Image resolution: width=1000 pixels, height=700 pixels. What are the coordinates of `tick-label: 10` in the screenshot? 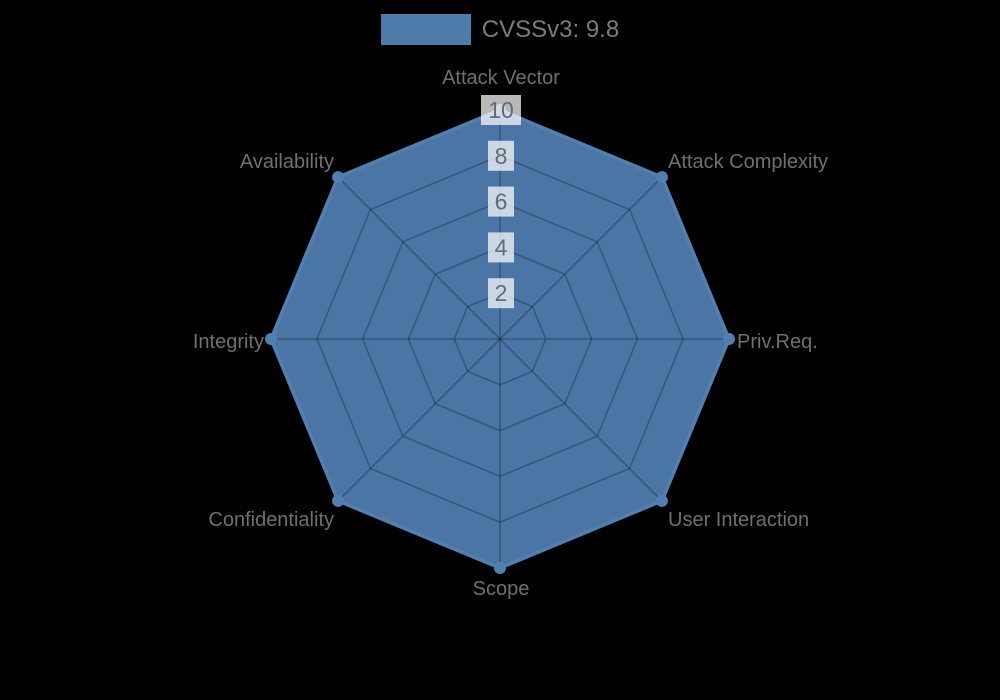 It's located at (501, 110).